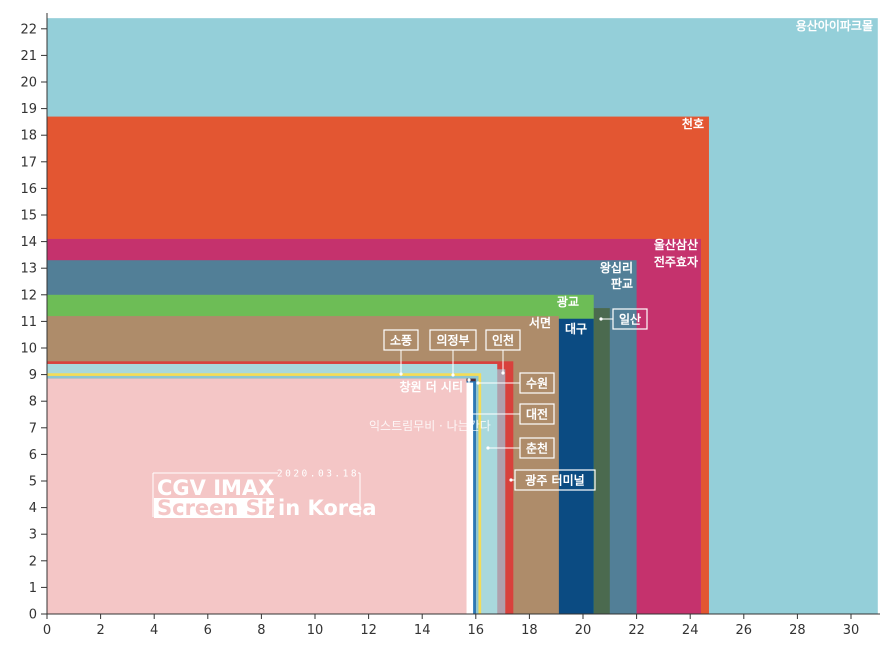  Describe the element at coordinates (28, 242) in the screenshot. I see `y-tick-label: 14` at that location.